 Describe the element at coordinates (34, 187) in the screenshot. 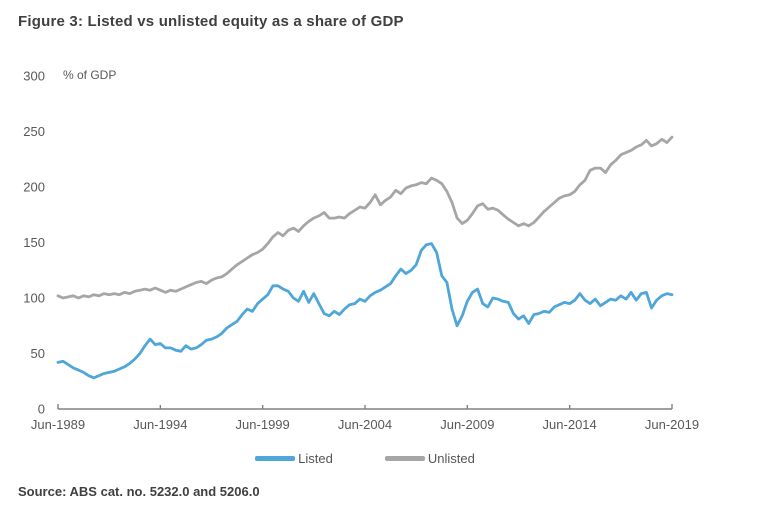

I see `y-axis-tick-label: 200` at that location.